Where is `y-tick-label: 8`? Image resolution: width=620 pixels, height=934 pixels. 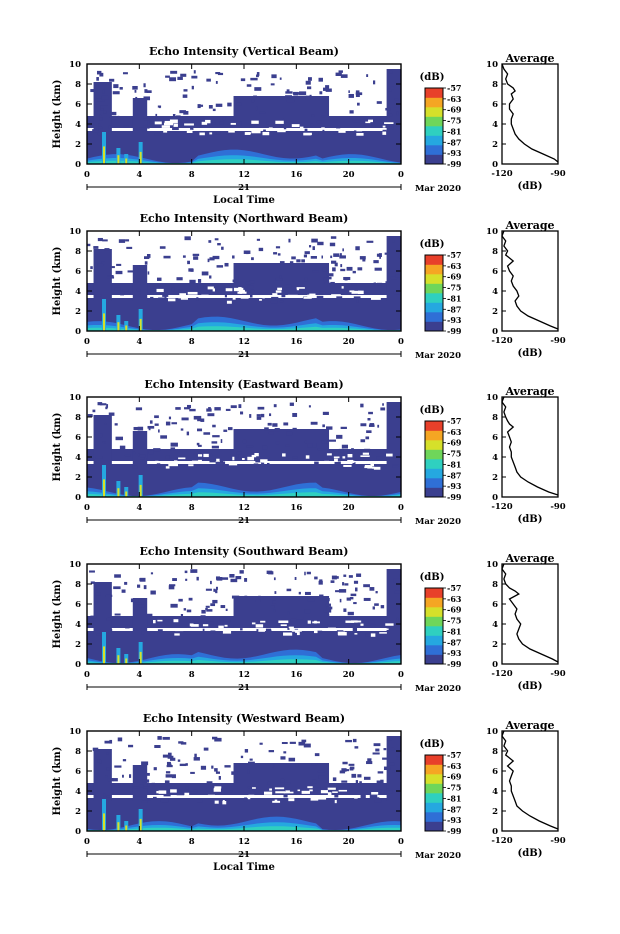
y-tick-label: 8 is located at coordinates (78, 85).